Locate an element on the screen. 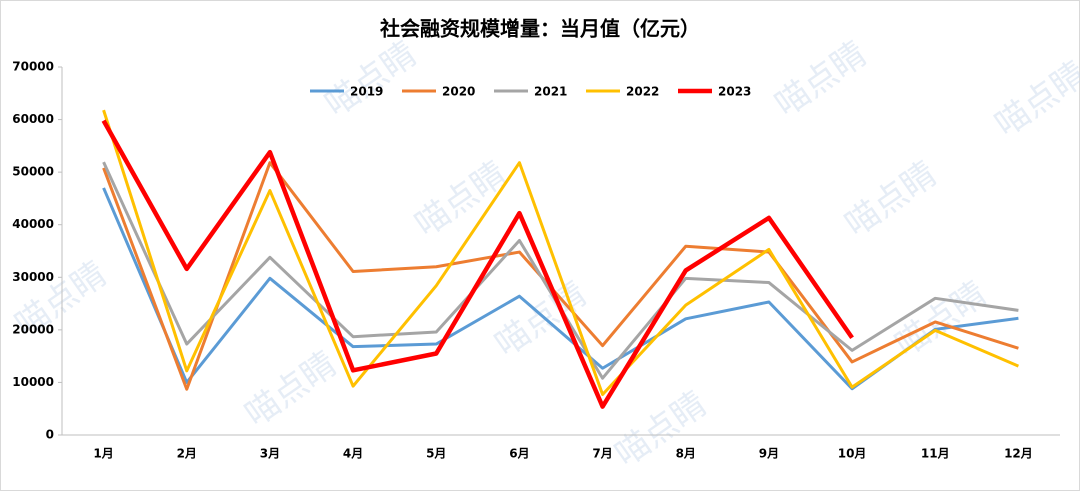 This screenshot has width=1080, height=495. y-tick-label: 0 is located at coordinates (50, 435).